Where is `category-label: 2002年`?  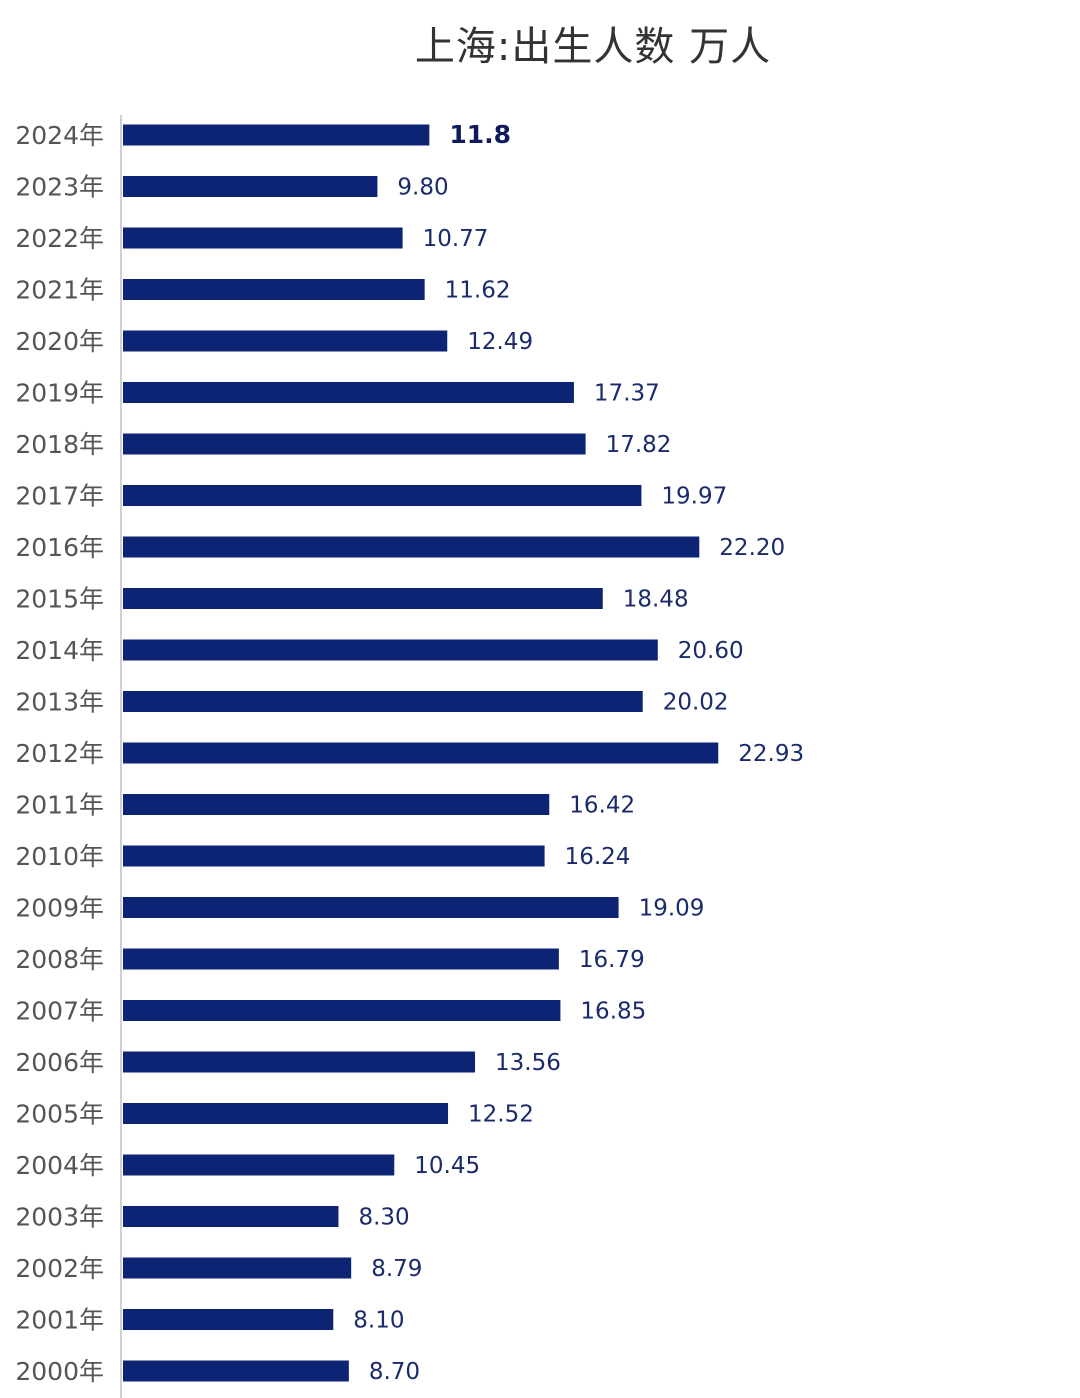
category-label: 2002年 is located at coordinates (59, 1268).